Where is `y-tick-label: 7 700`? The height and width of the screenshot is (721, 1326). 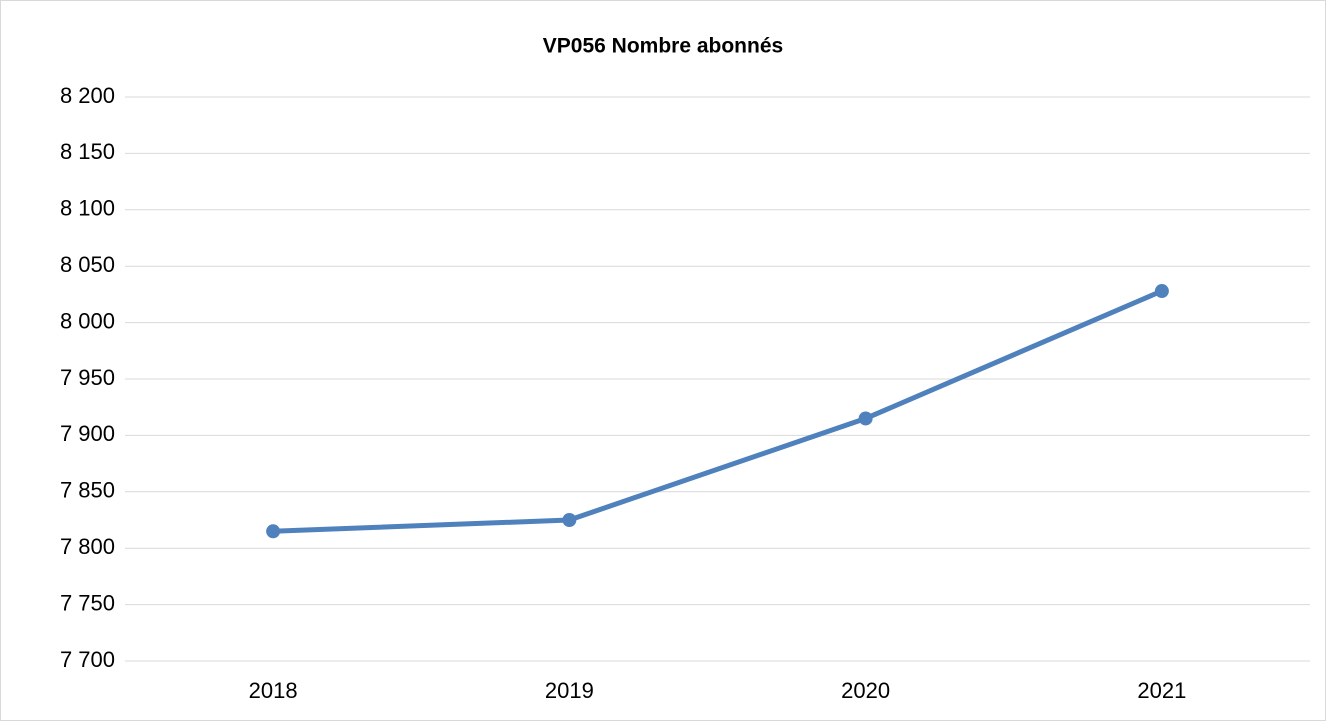
y-tick-label: 7 700 is located at coordinates (87, 659).